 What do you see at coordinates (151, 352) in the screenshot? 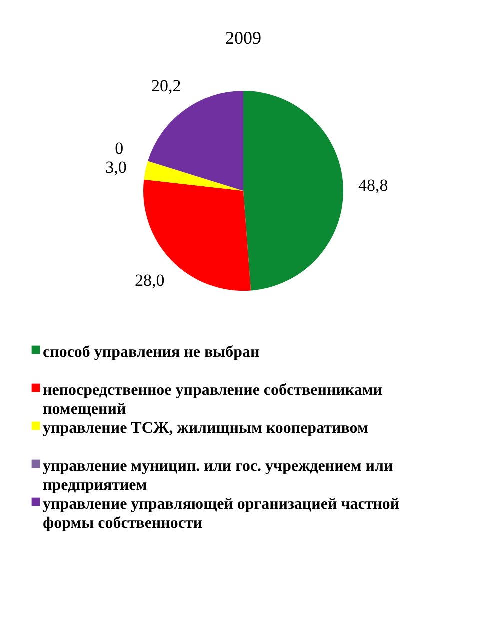
I see `legend-label: способ управления не выбран` at bounding box center [151, 352].